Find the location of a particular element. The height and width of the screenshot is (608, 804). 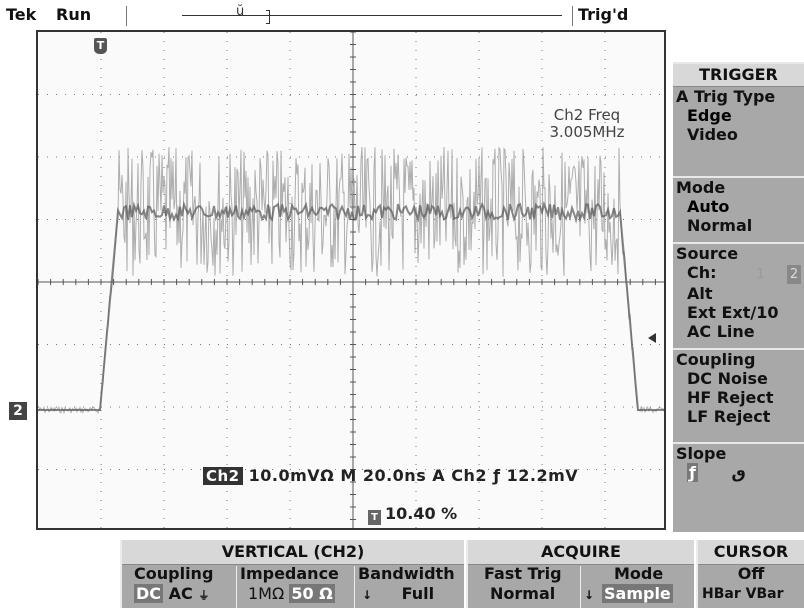

slope-falling-icon: ٯ is located at coordinates (738, 472).